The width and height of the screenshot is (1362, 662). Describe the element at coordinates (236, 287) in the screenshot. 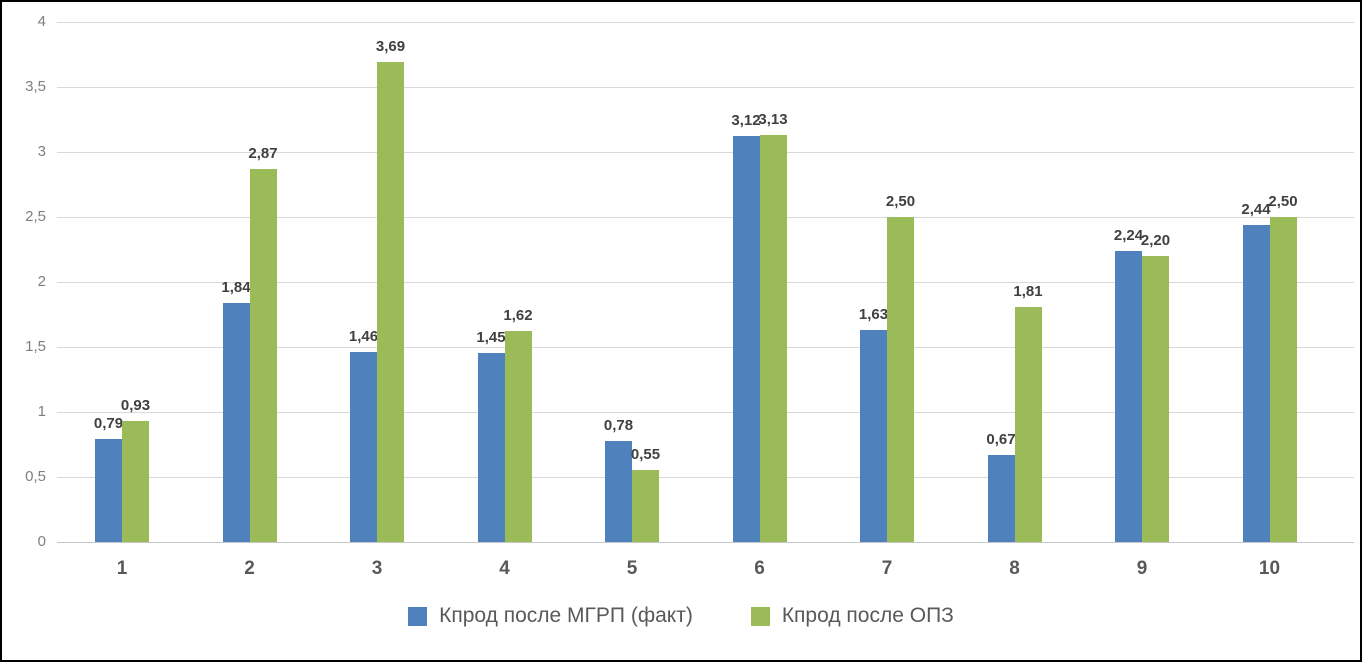

I see `bar-data-label: 1,84` at that location.